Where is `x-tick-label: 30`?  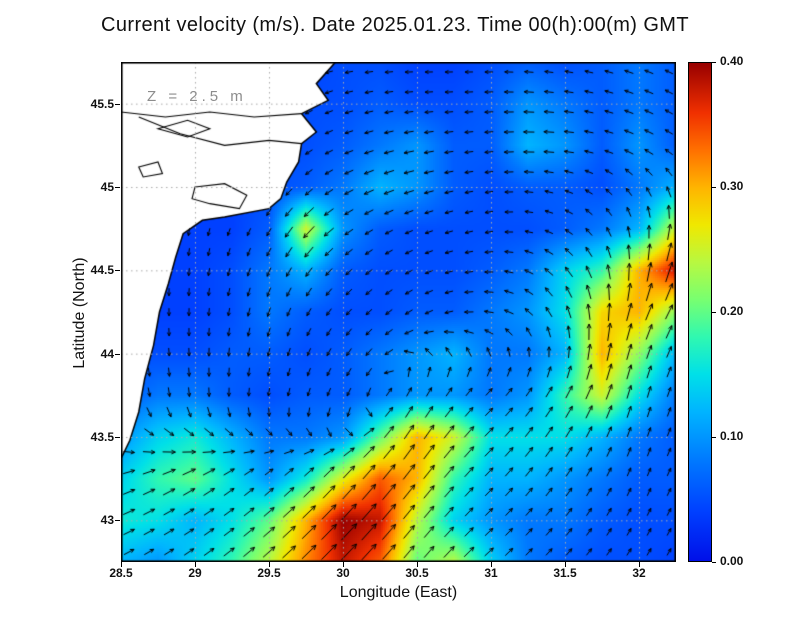 x-tick-label: 30 is located at coordinates (343, 573).